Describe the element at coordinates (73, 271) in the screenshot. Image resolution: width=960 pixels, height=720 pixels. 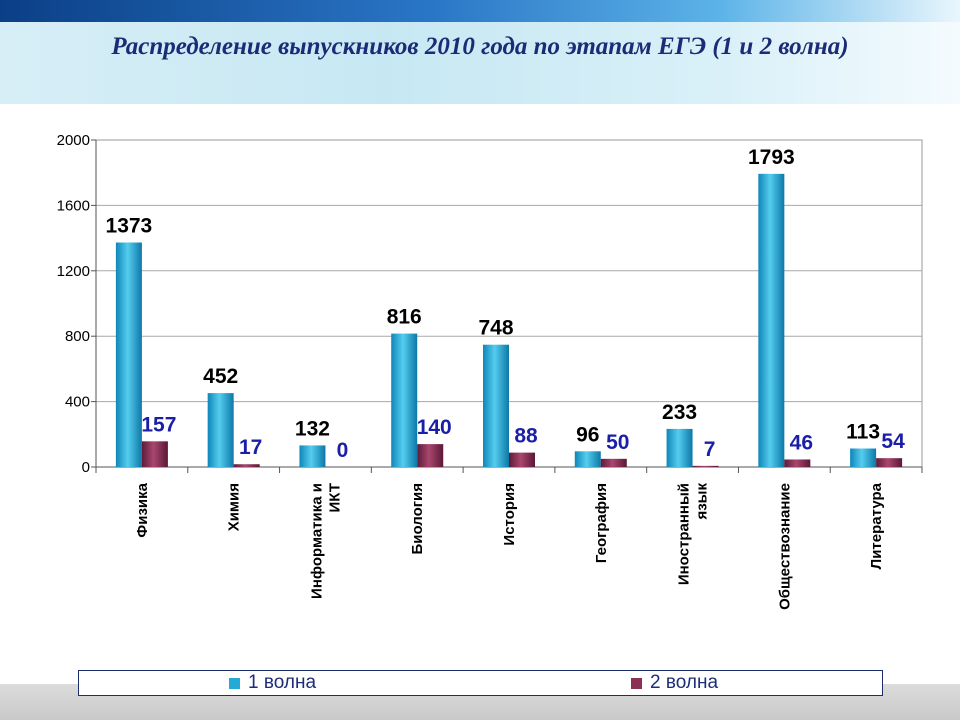
I see `y-tick-label: 1200` at that location.